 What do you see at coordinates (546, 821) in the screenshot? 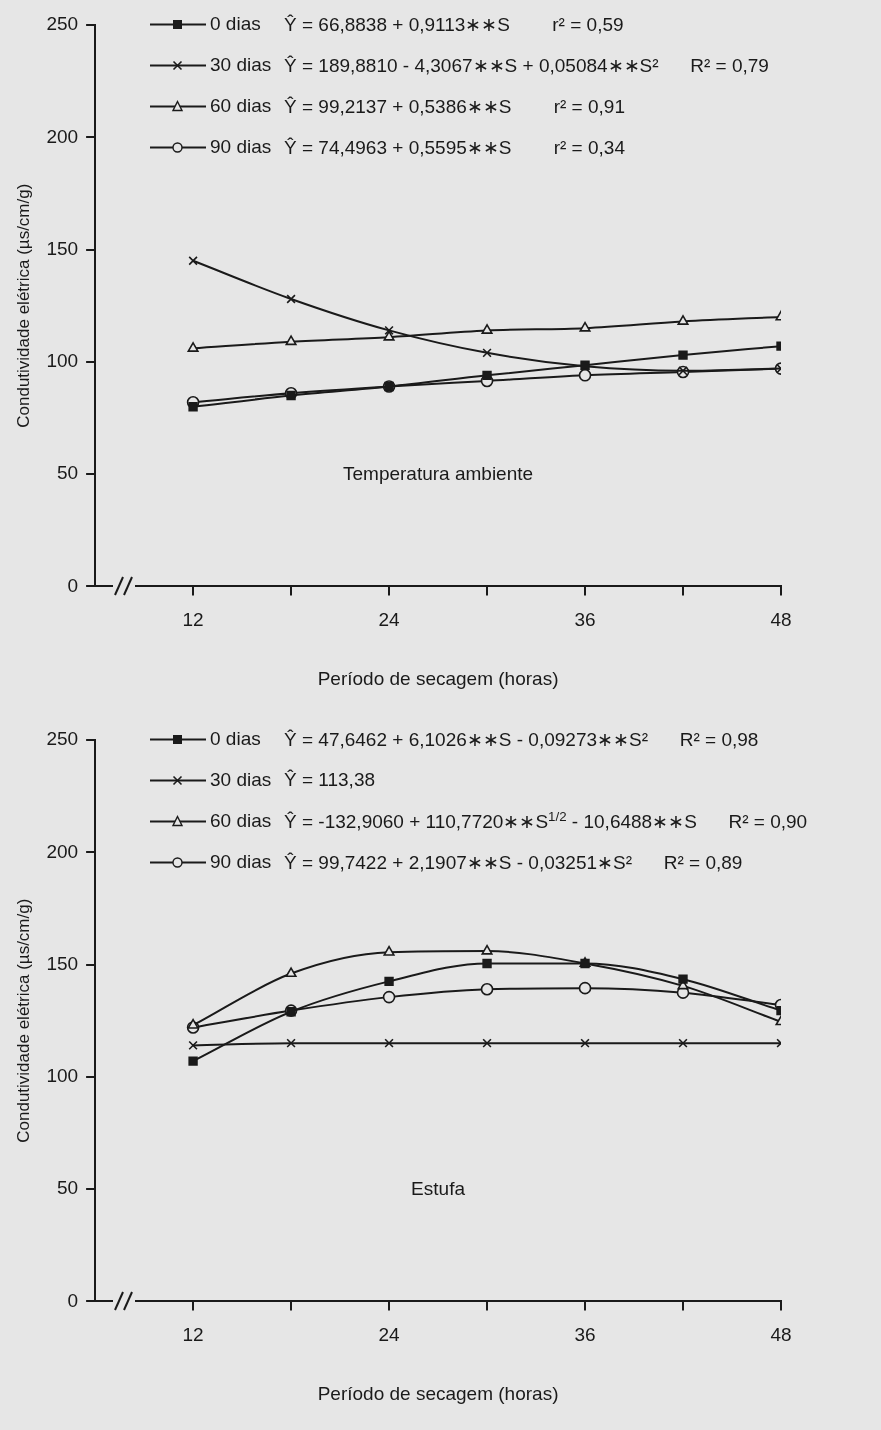
I see `annotation: Ŷ = -132,9060 + 110,7720∗∗S$^{1/2}$ - 10,6488∗∗S R² = 0,90` at bounding box center [546, 821].